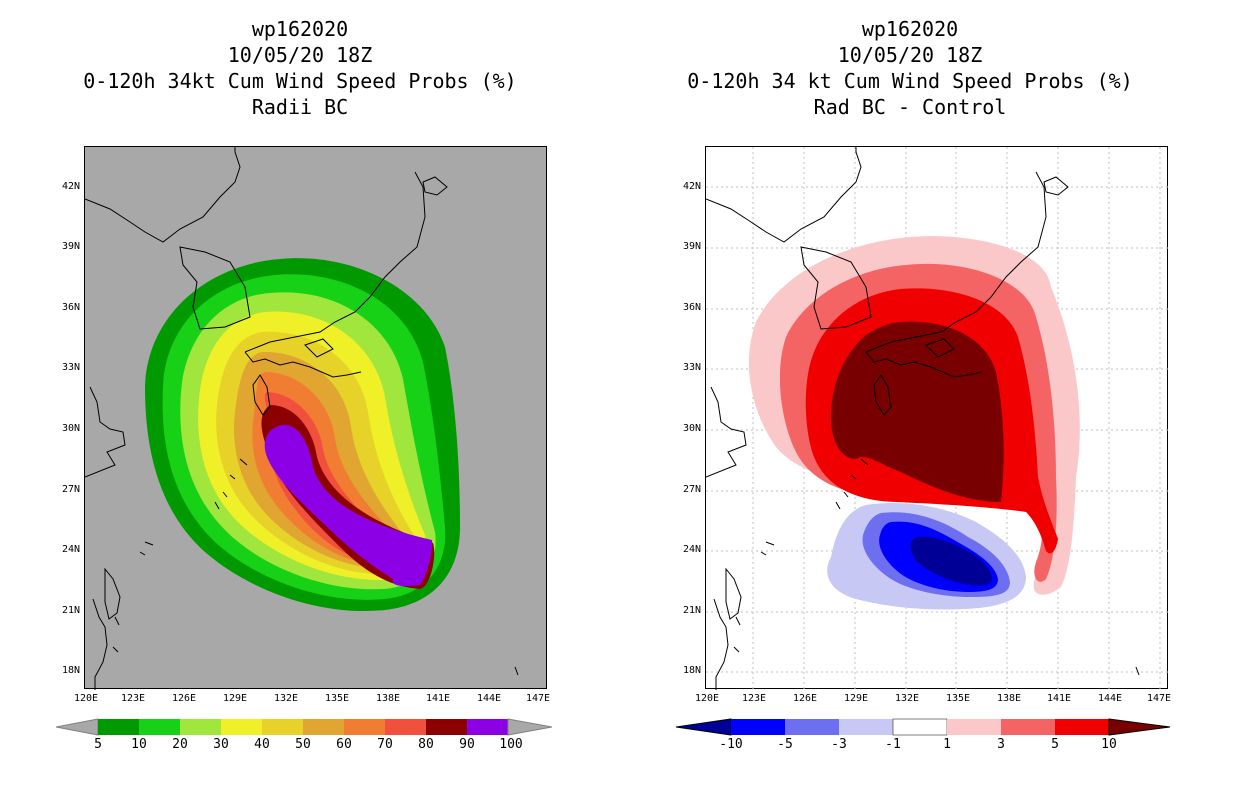 The width and height of the screenshot is (1236, 800). I want to click on colorbar-label: 30, so click(221, 744).